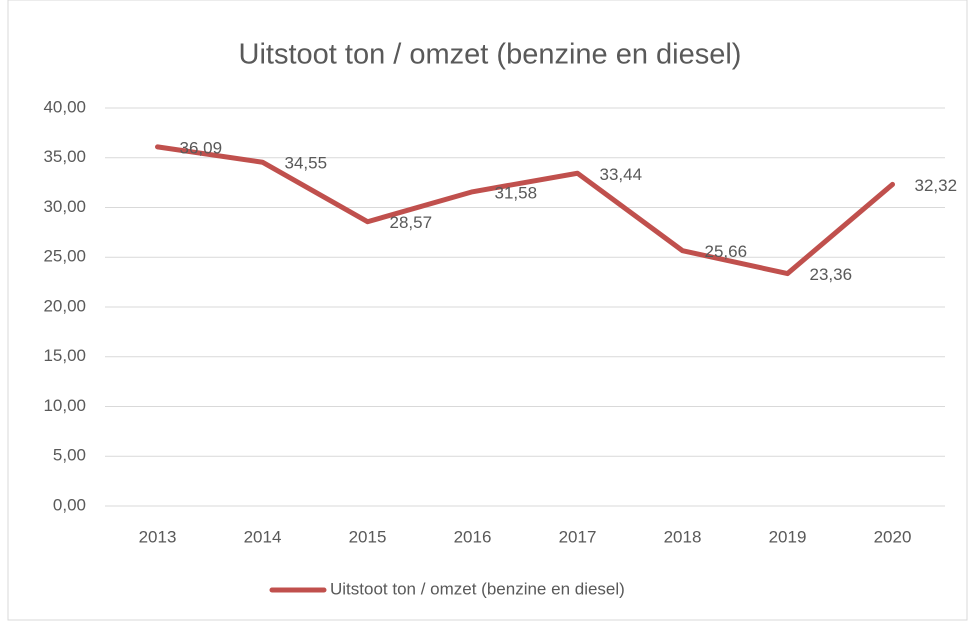 This screenshot has height=621, width=968. Describe the element at coordinates (831, 274) in the screenshot. I see `data-label: 23,36` at that location.